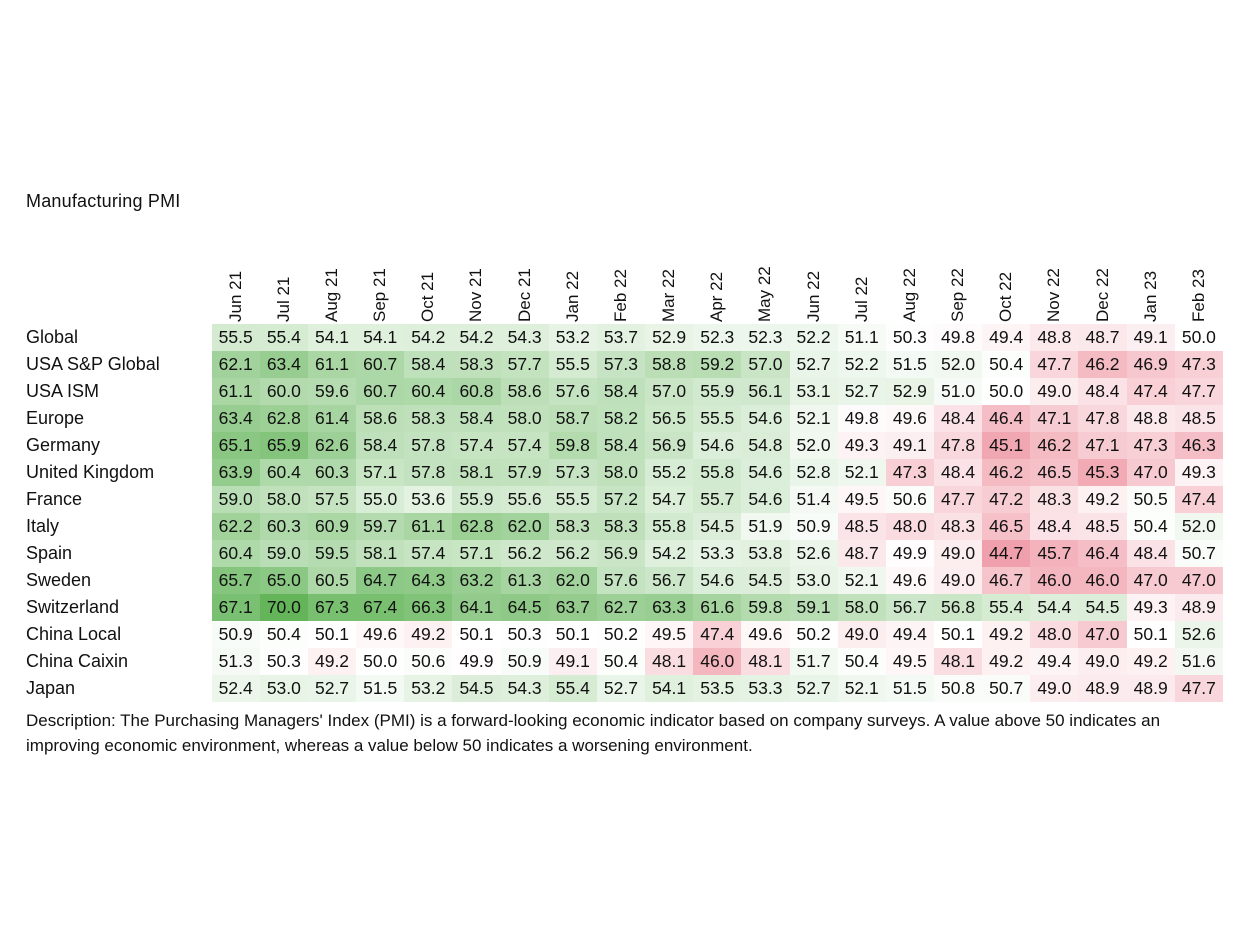  What do you see at coordinates (1006, 688) in the screenshot?
I see `heatmap-cell: 50.7` at bounding box center [1006, 688].